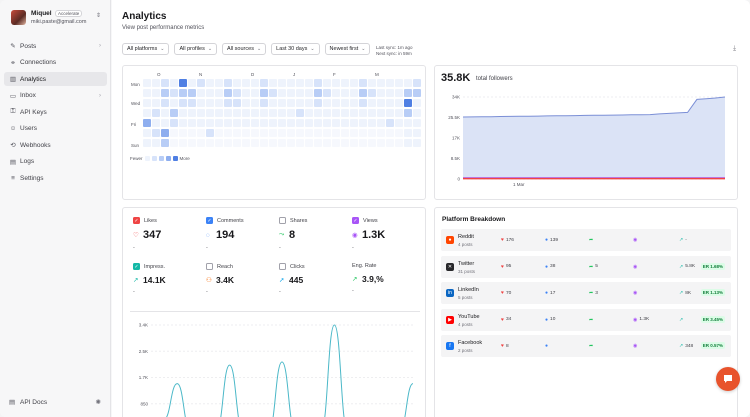 The width and height of the screenshot is (750, 417). Describe the element at coordinates (55, 178) in the screenshot. I see `sidebar-item-settings: ≡ Settings` at that location.